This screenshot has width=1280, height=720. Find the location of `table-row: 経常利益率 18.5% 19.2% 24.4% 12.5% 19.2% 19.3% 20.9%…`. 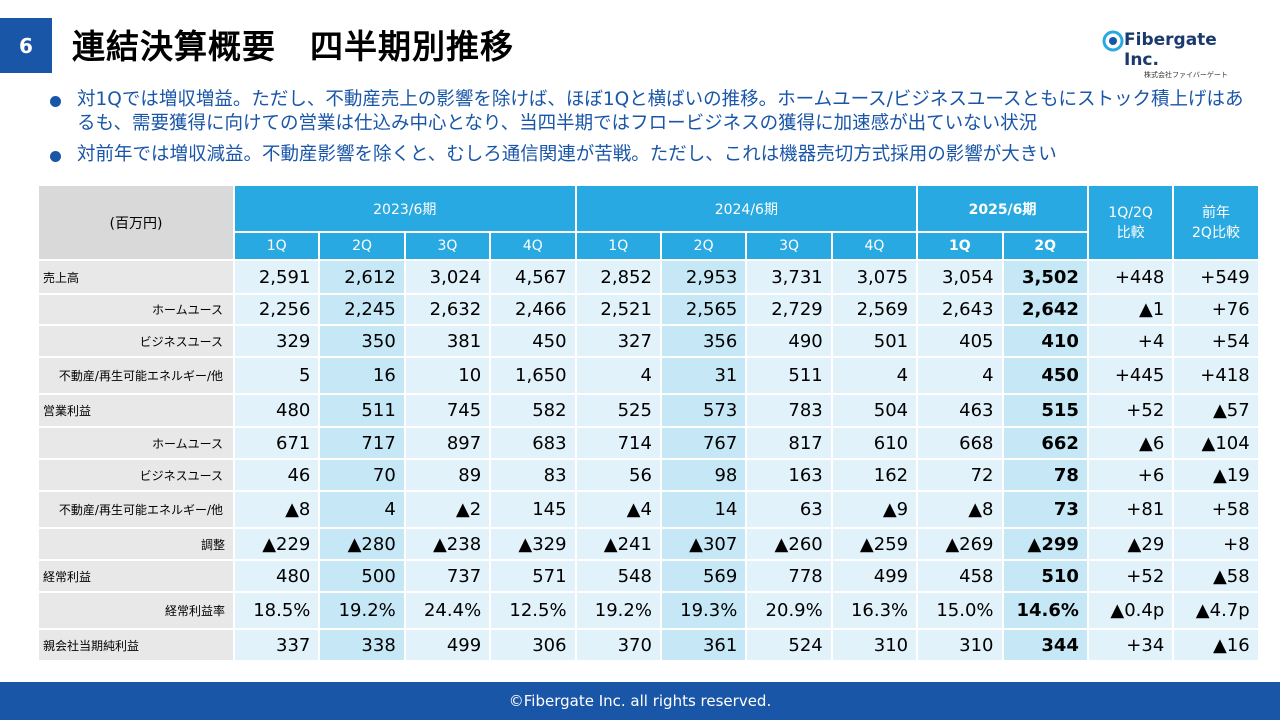

table-row: 経常利益率 18.5% 19.2% 24.4% 12.5% 19.2% 19.3% 20.9%… is located at coordinates (648, 610).